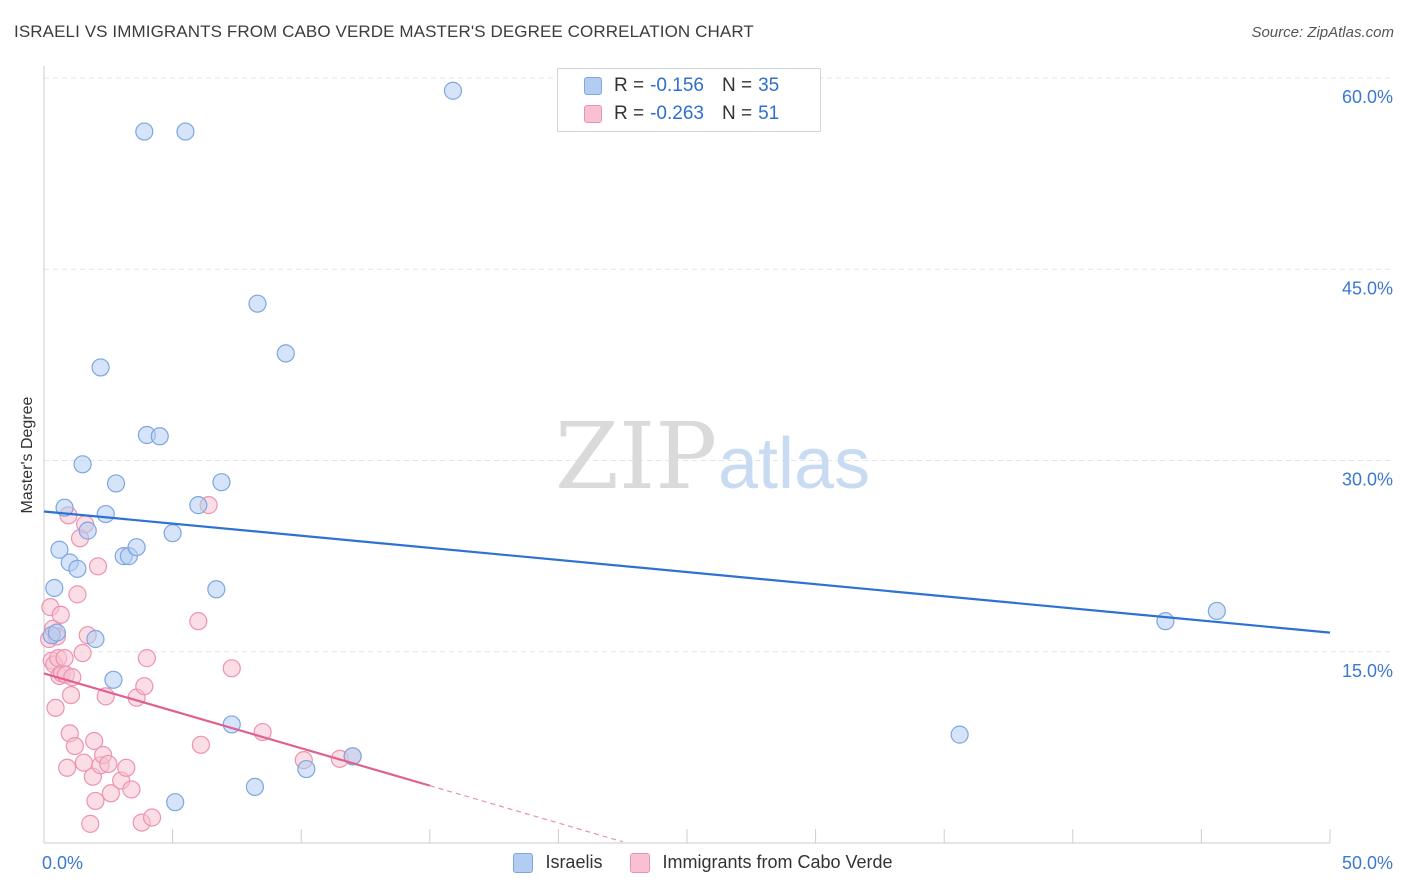  Describe the element at coordinates (677, 113) in the screenshot. I see `legend-r-value: -0.263` at that location.